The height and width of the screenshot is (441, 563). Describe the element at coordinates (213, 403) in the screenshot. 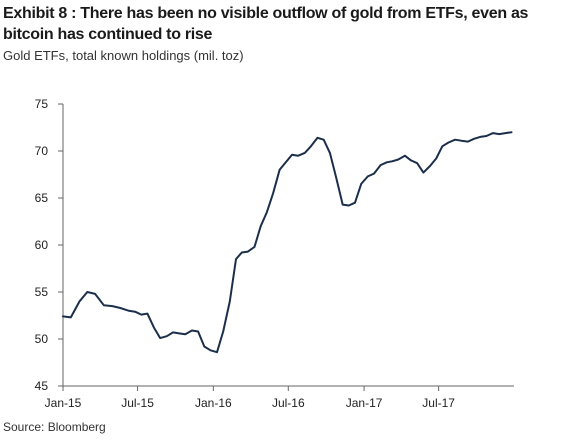

I see `x-tick-label: Jan-16` at that location.